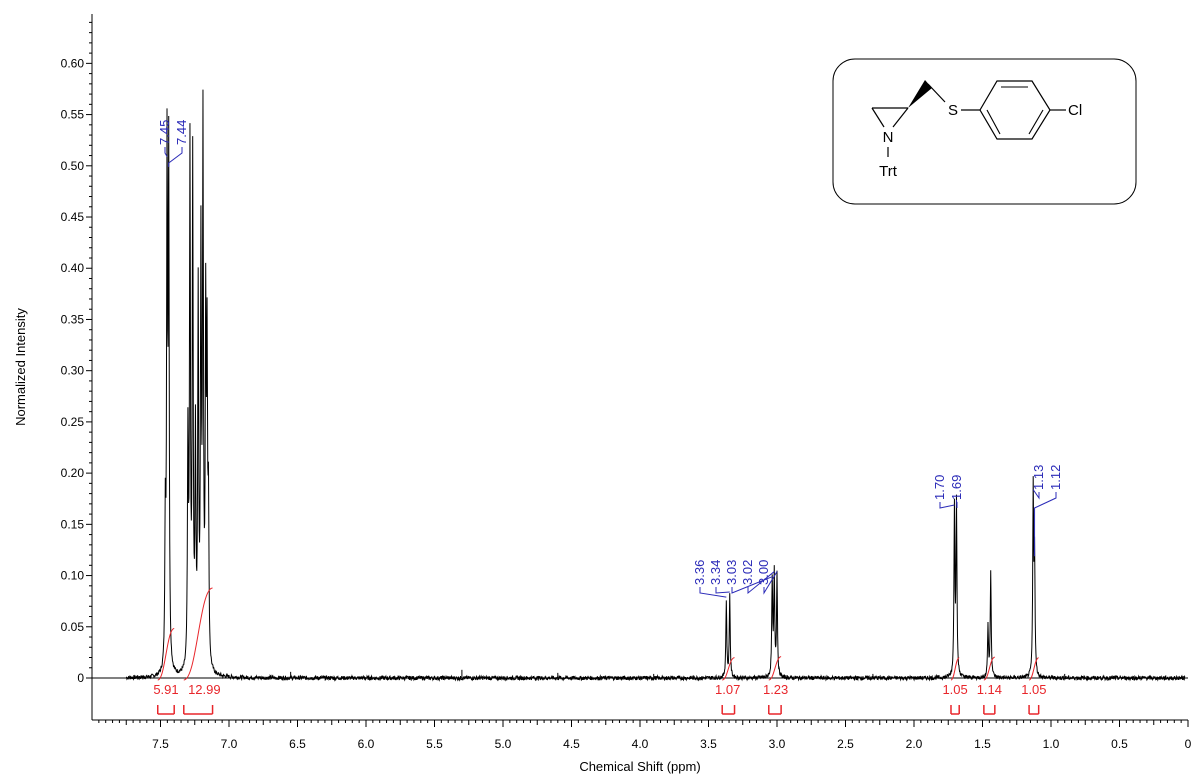 This screenshot has height=776, width=1195. What do you see at coordinates (73, 627) in the screenshot?
I see `y-tick-label: 0.05` at bounding box center [73, 627].